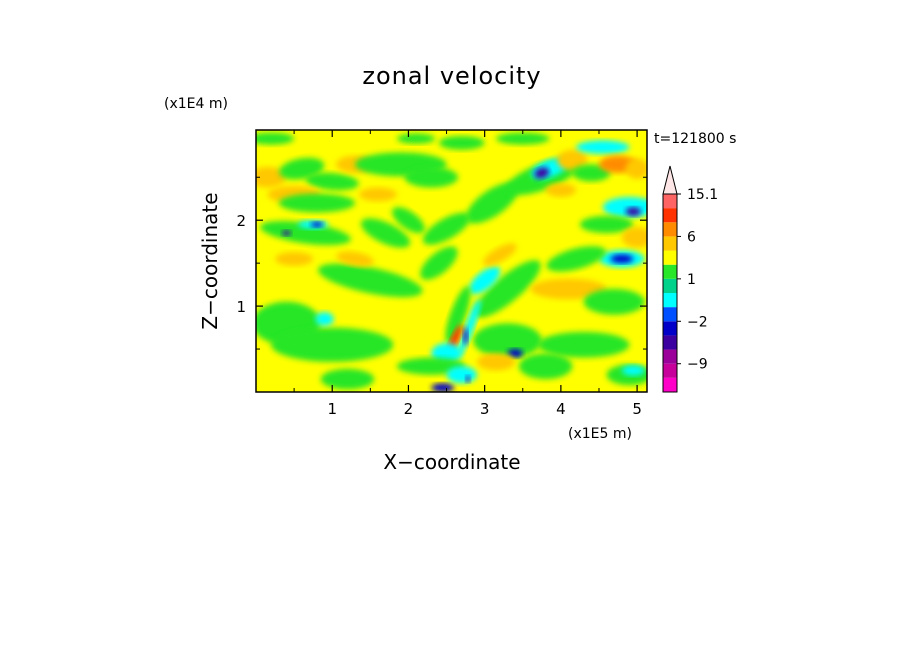 The height and width of the screenshot is (654, 904). What do you see at coordinates (196, 104) in the screenshot?
I see `y-unit-label: (x1E4 m)` at bounding box center [196, 104].